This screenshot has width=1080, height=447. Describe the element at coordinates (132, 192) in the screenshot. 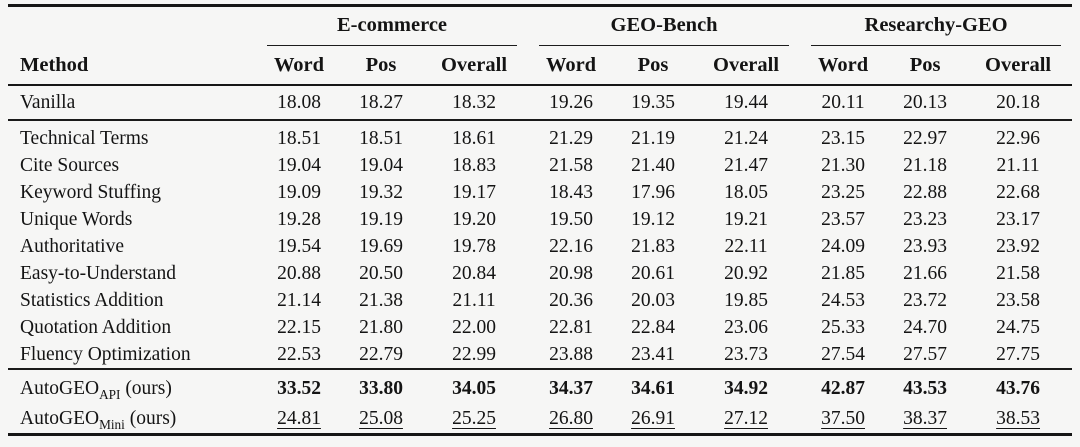

I see `method-cell: Keyword Stuffing` at that location.